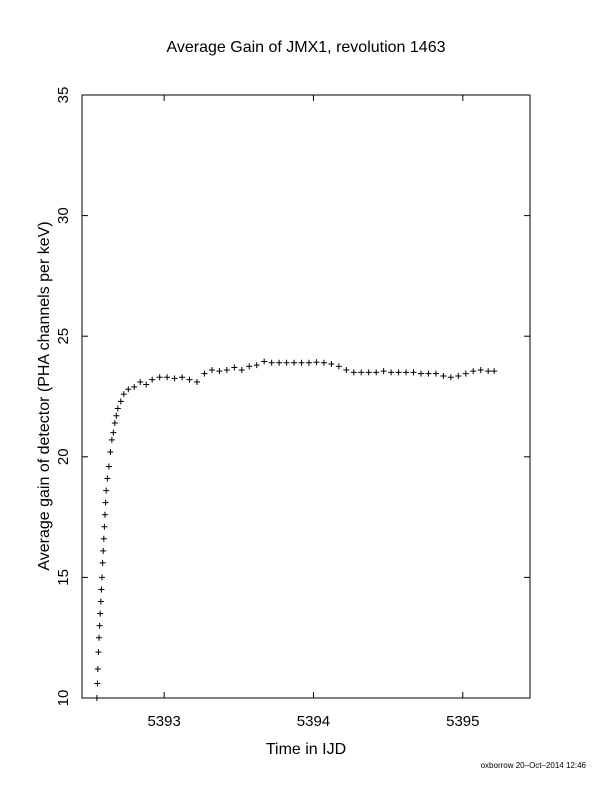 The height and width of the screenshot is (792, 612). Describe the element at coordinates (63, 456) in the screenshot. I see `y-tick-label-2: 20` at that location.